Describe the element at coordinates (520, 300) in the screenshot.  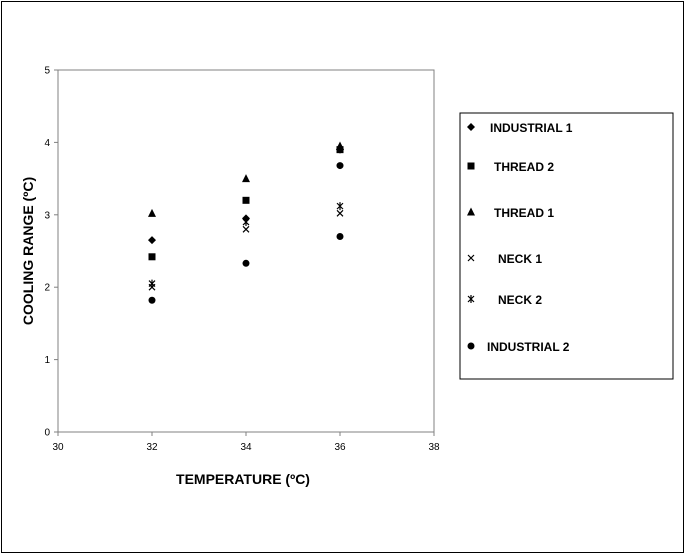
I see `legend-label: NECK 2` at that location.